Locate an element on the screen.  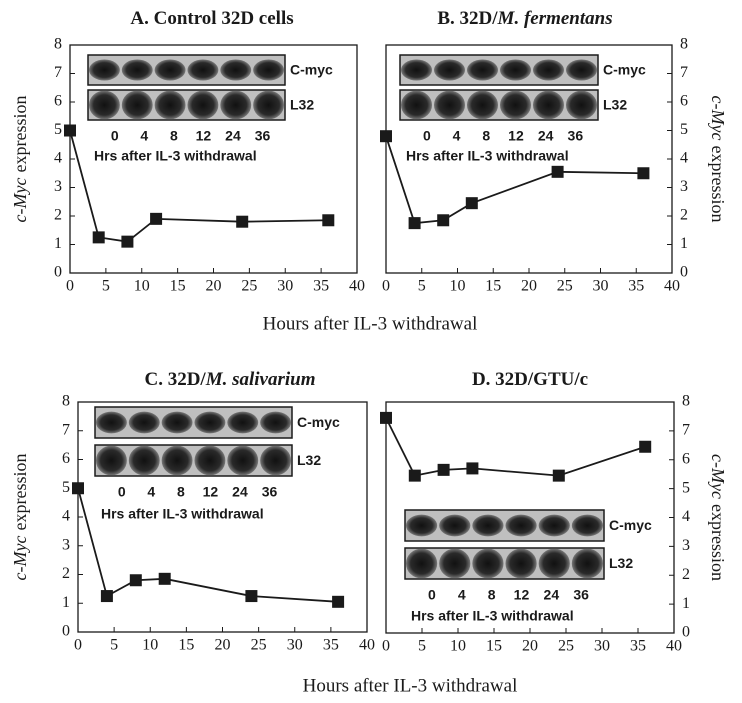
y-tick-label: 8 is located at coordinates (66, 401).